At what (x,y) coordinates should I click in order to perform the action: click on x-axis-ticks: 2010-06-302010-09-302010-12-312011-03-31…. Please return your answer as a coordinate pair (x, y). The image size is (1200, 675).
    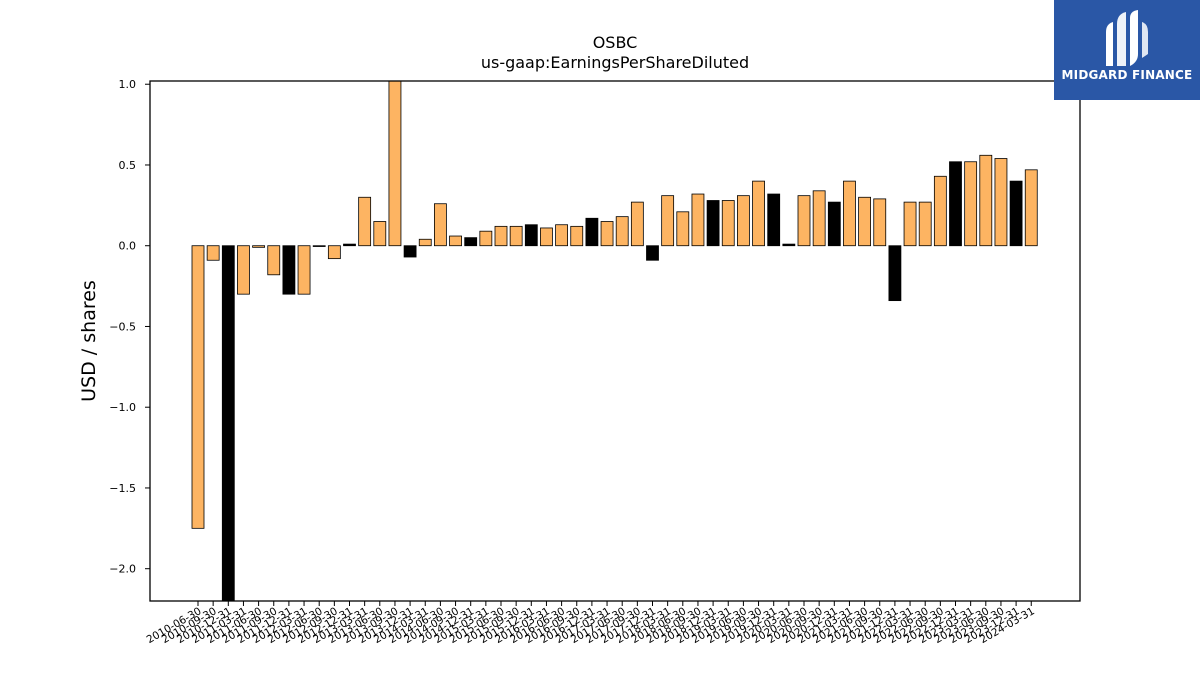
    Looking at the image, I should click on (591, 623).